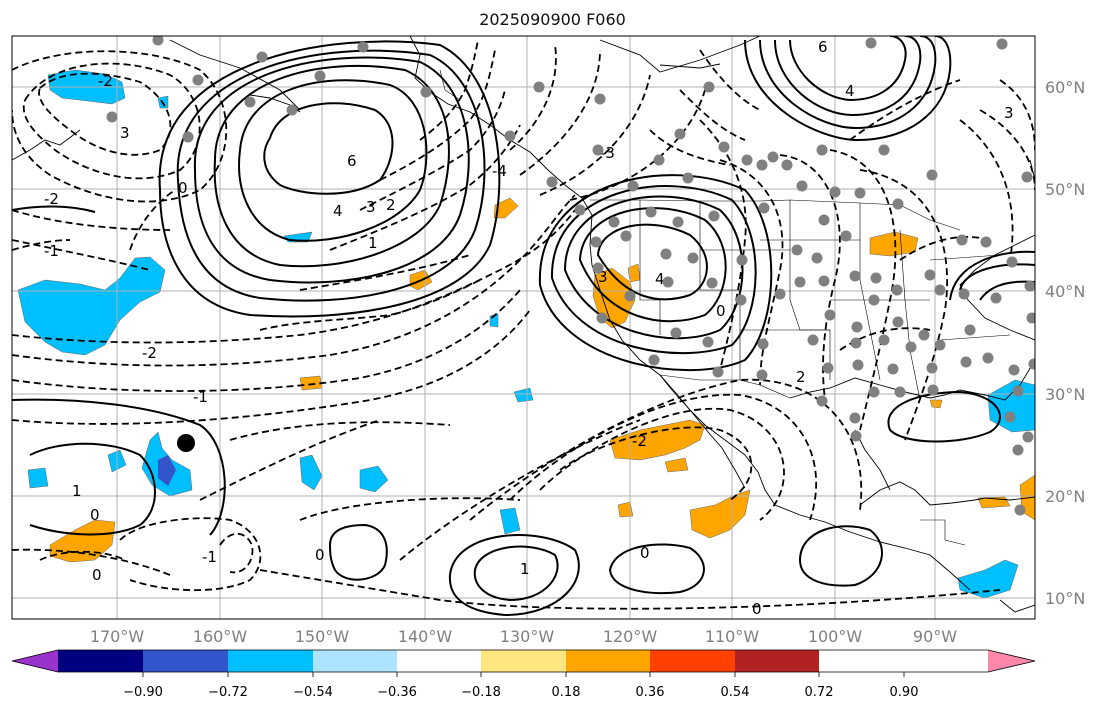  What do you see at coordinates (1011, 661) in the screenshot?
I see `colorbar-extend-high` at bounding box center [1011, 661].